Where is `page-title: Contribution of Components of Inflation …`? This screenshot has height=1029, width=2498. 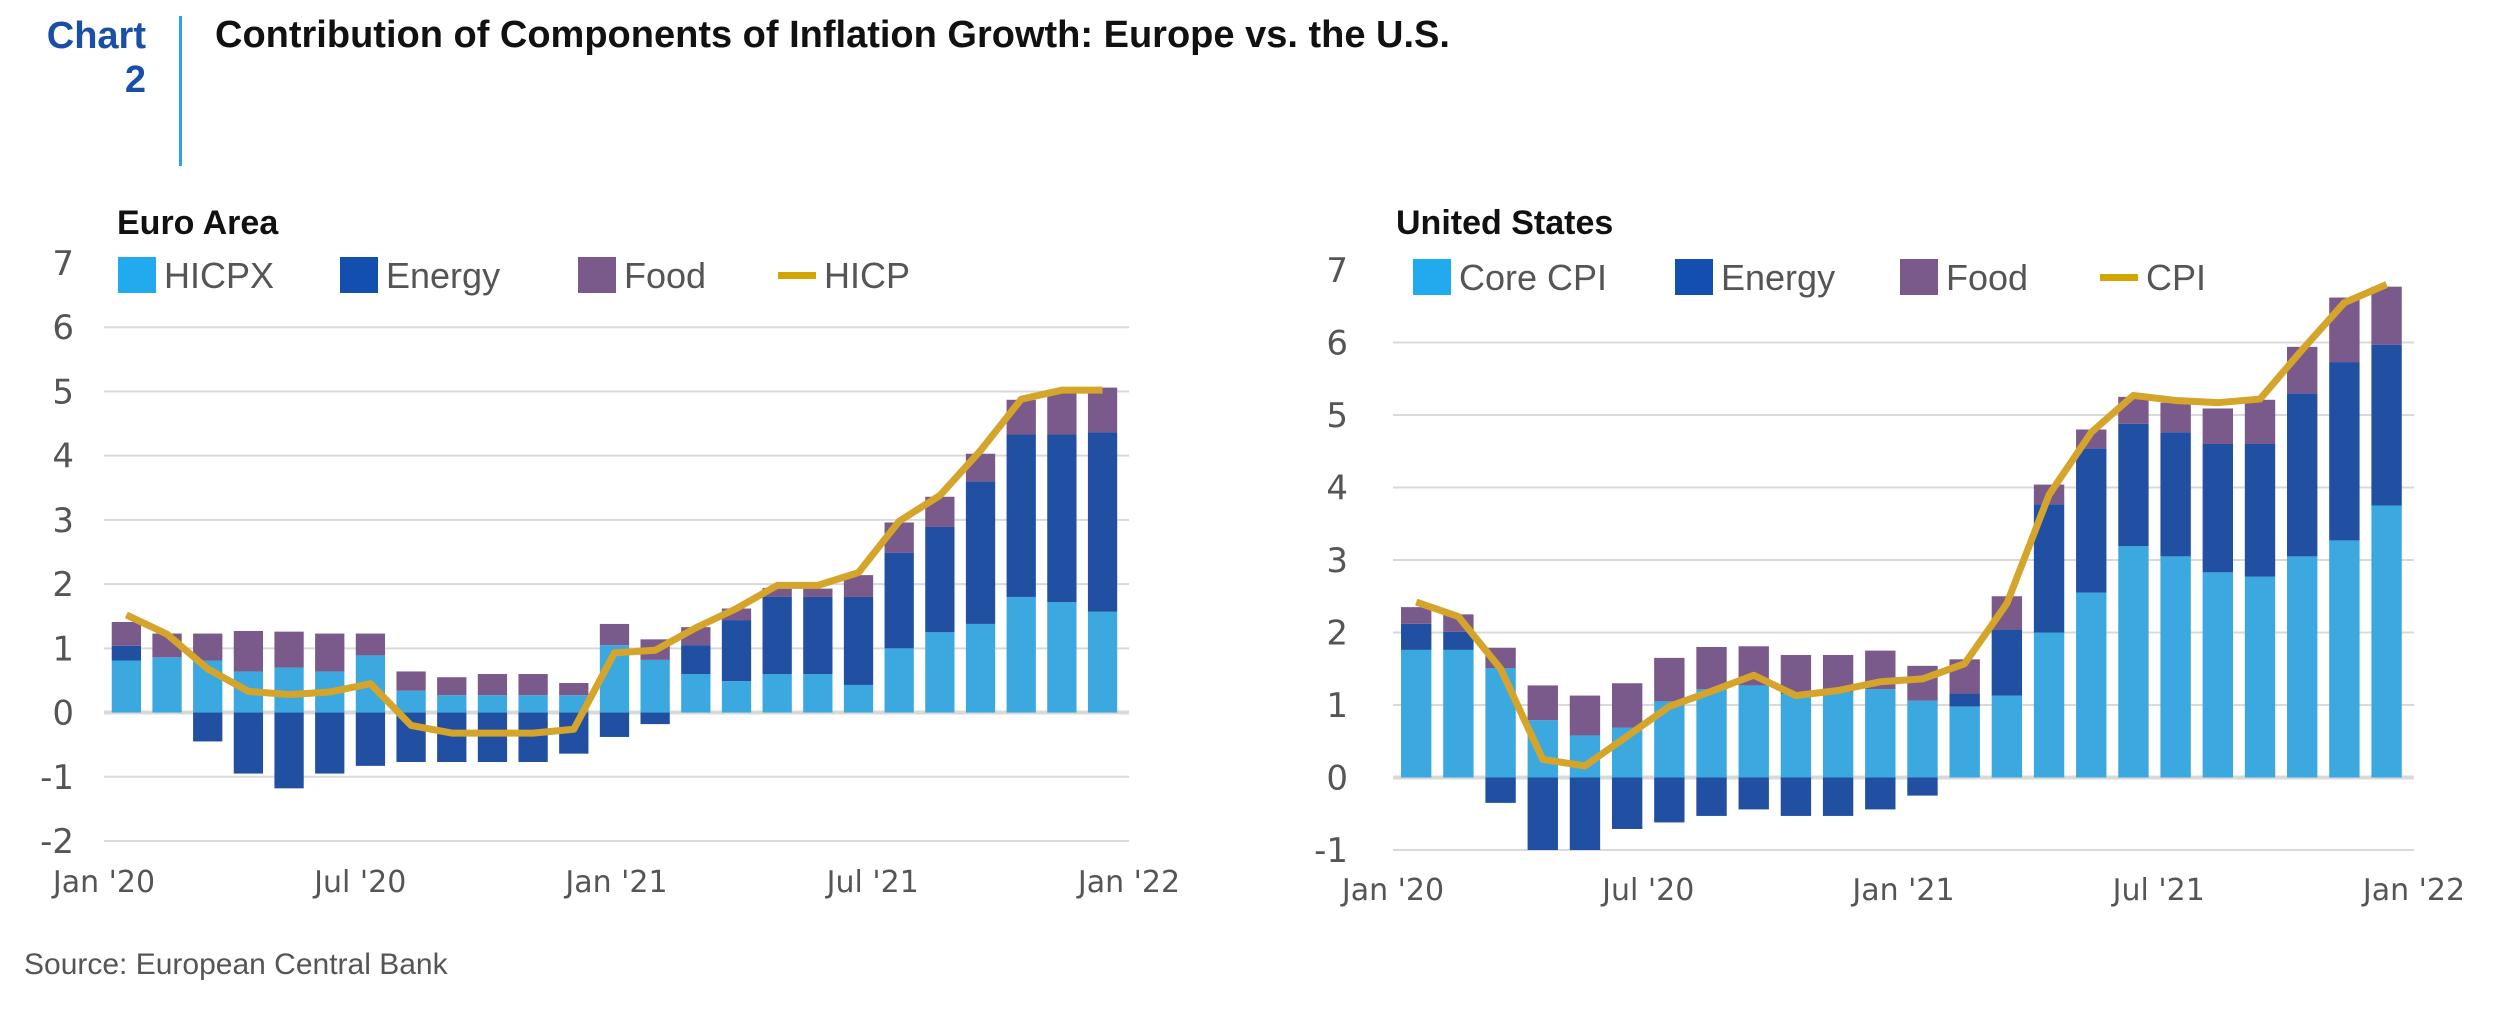 page-title: Contribution of Components of Inflation … is located at coordinates (832, 35).